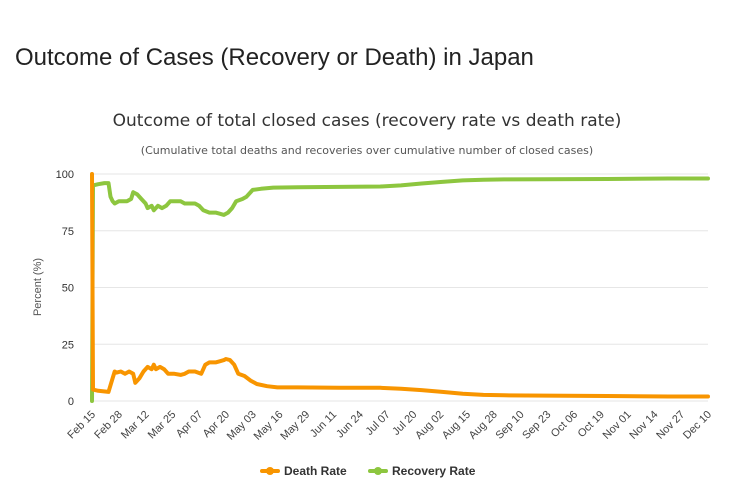 The height and width of the screenshot is (501, 733). What do you see at coordinates (670, 425) in the screenshot?
I see `x-tick-label: Nov 27` at bounding box center [670, 425].